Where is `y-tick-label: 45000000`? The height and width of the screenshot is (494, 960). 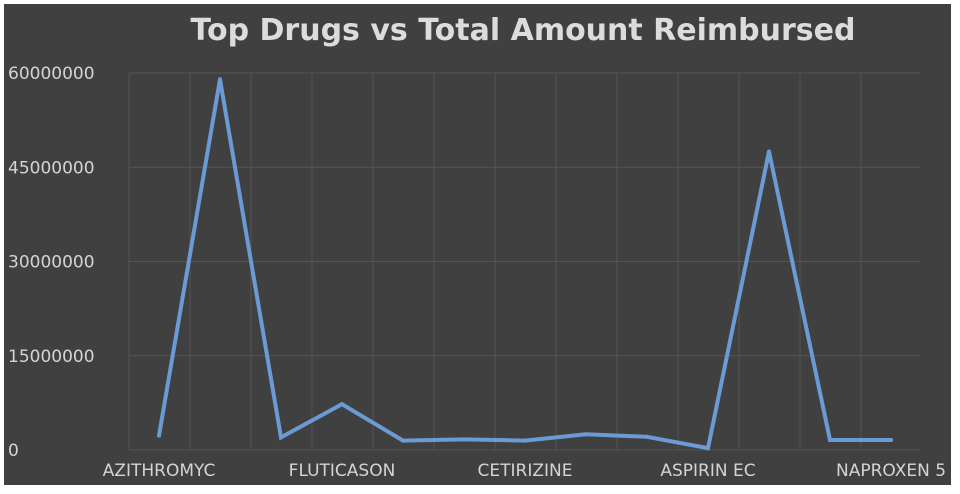 y-tick-label: 45000000 is located at coordinates (51, 168).